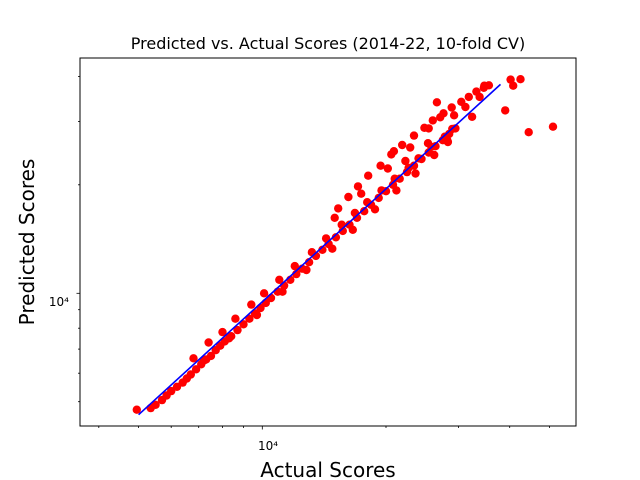 Image resolution: width=640 pixels, height=480 pixels. I want to click on x-tick-label: 10⁴, so click(268, 446).